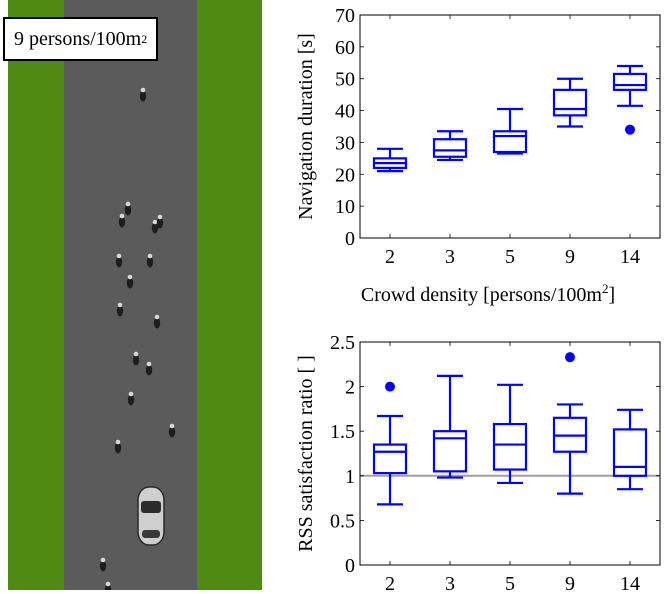 This screenshot has height=594, width=667. Describe the element at coordinates (350, 477) in the screenshot. I see `y-tick-label: 1` at that location.